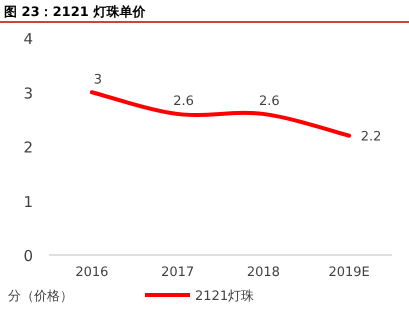 Image resolution: width=409 pixels, height=336 pixels. What do you see at coordinates (177, 272) in the screenshot?
I see `x-tick-label: 2017` at bounding box center [177, 272].